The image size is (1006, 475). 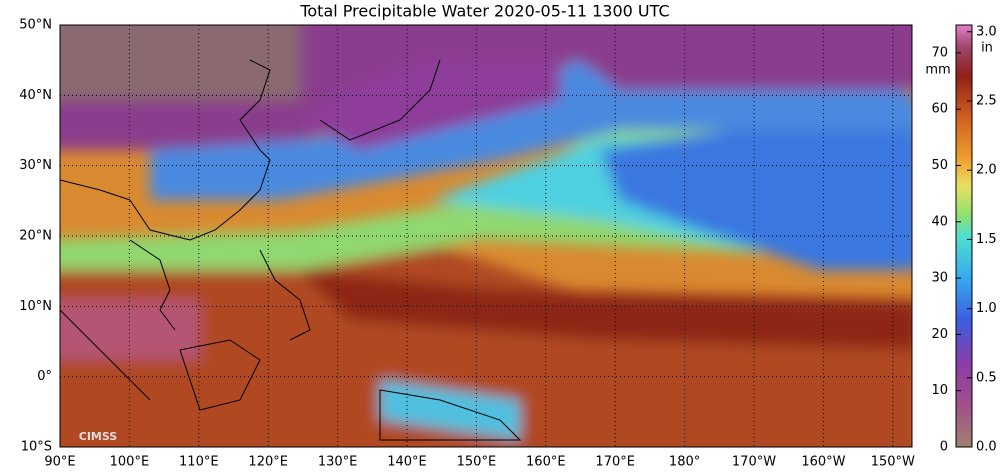 What do you see at coordinates (684, 462) in the screenshot?
I see `lon-label: 180°` at bounding box center [684, 462].